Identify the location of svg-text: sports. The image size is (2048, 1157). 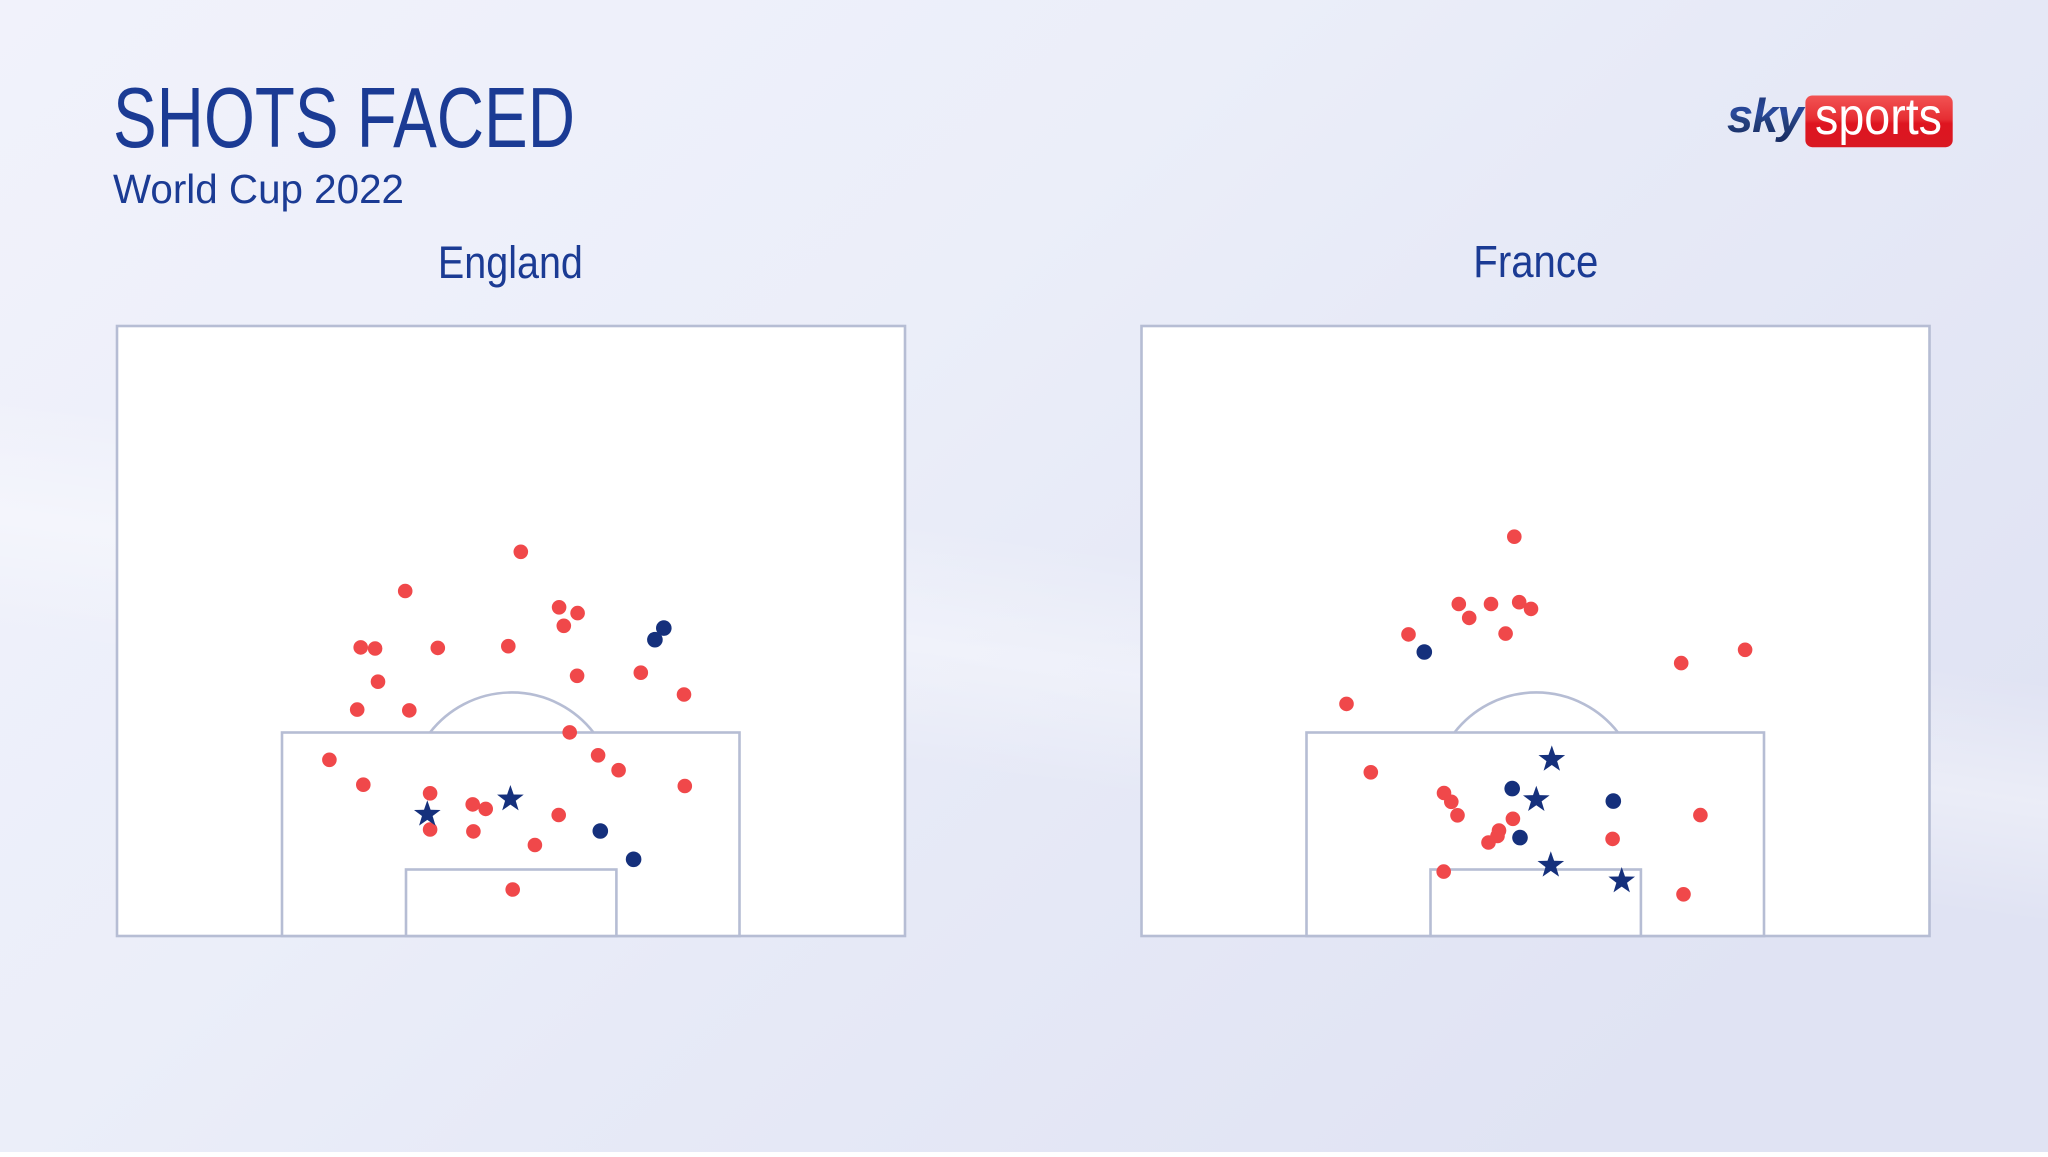
(1878, 117).